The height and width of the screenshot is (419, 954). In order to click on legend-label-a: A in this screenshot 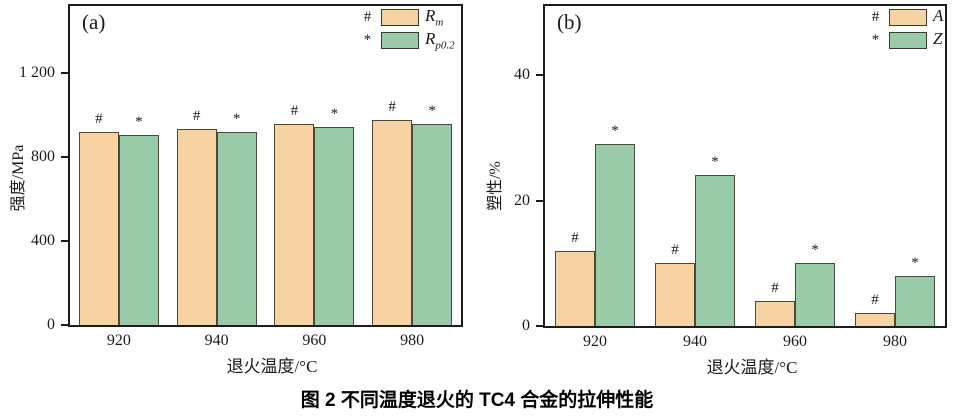, I will do `click(938, 16)`.